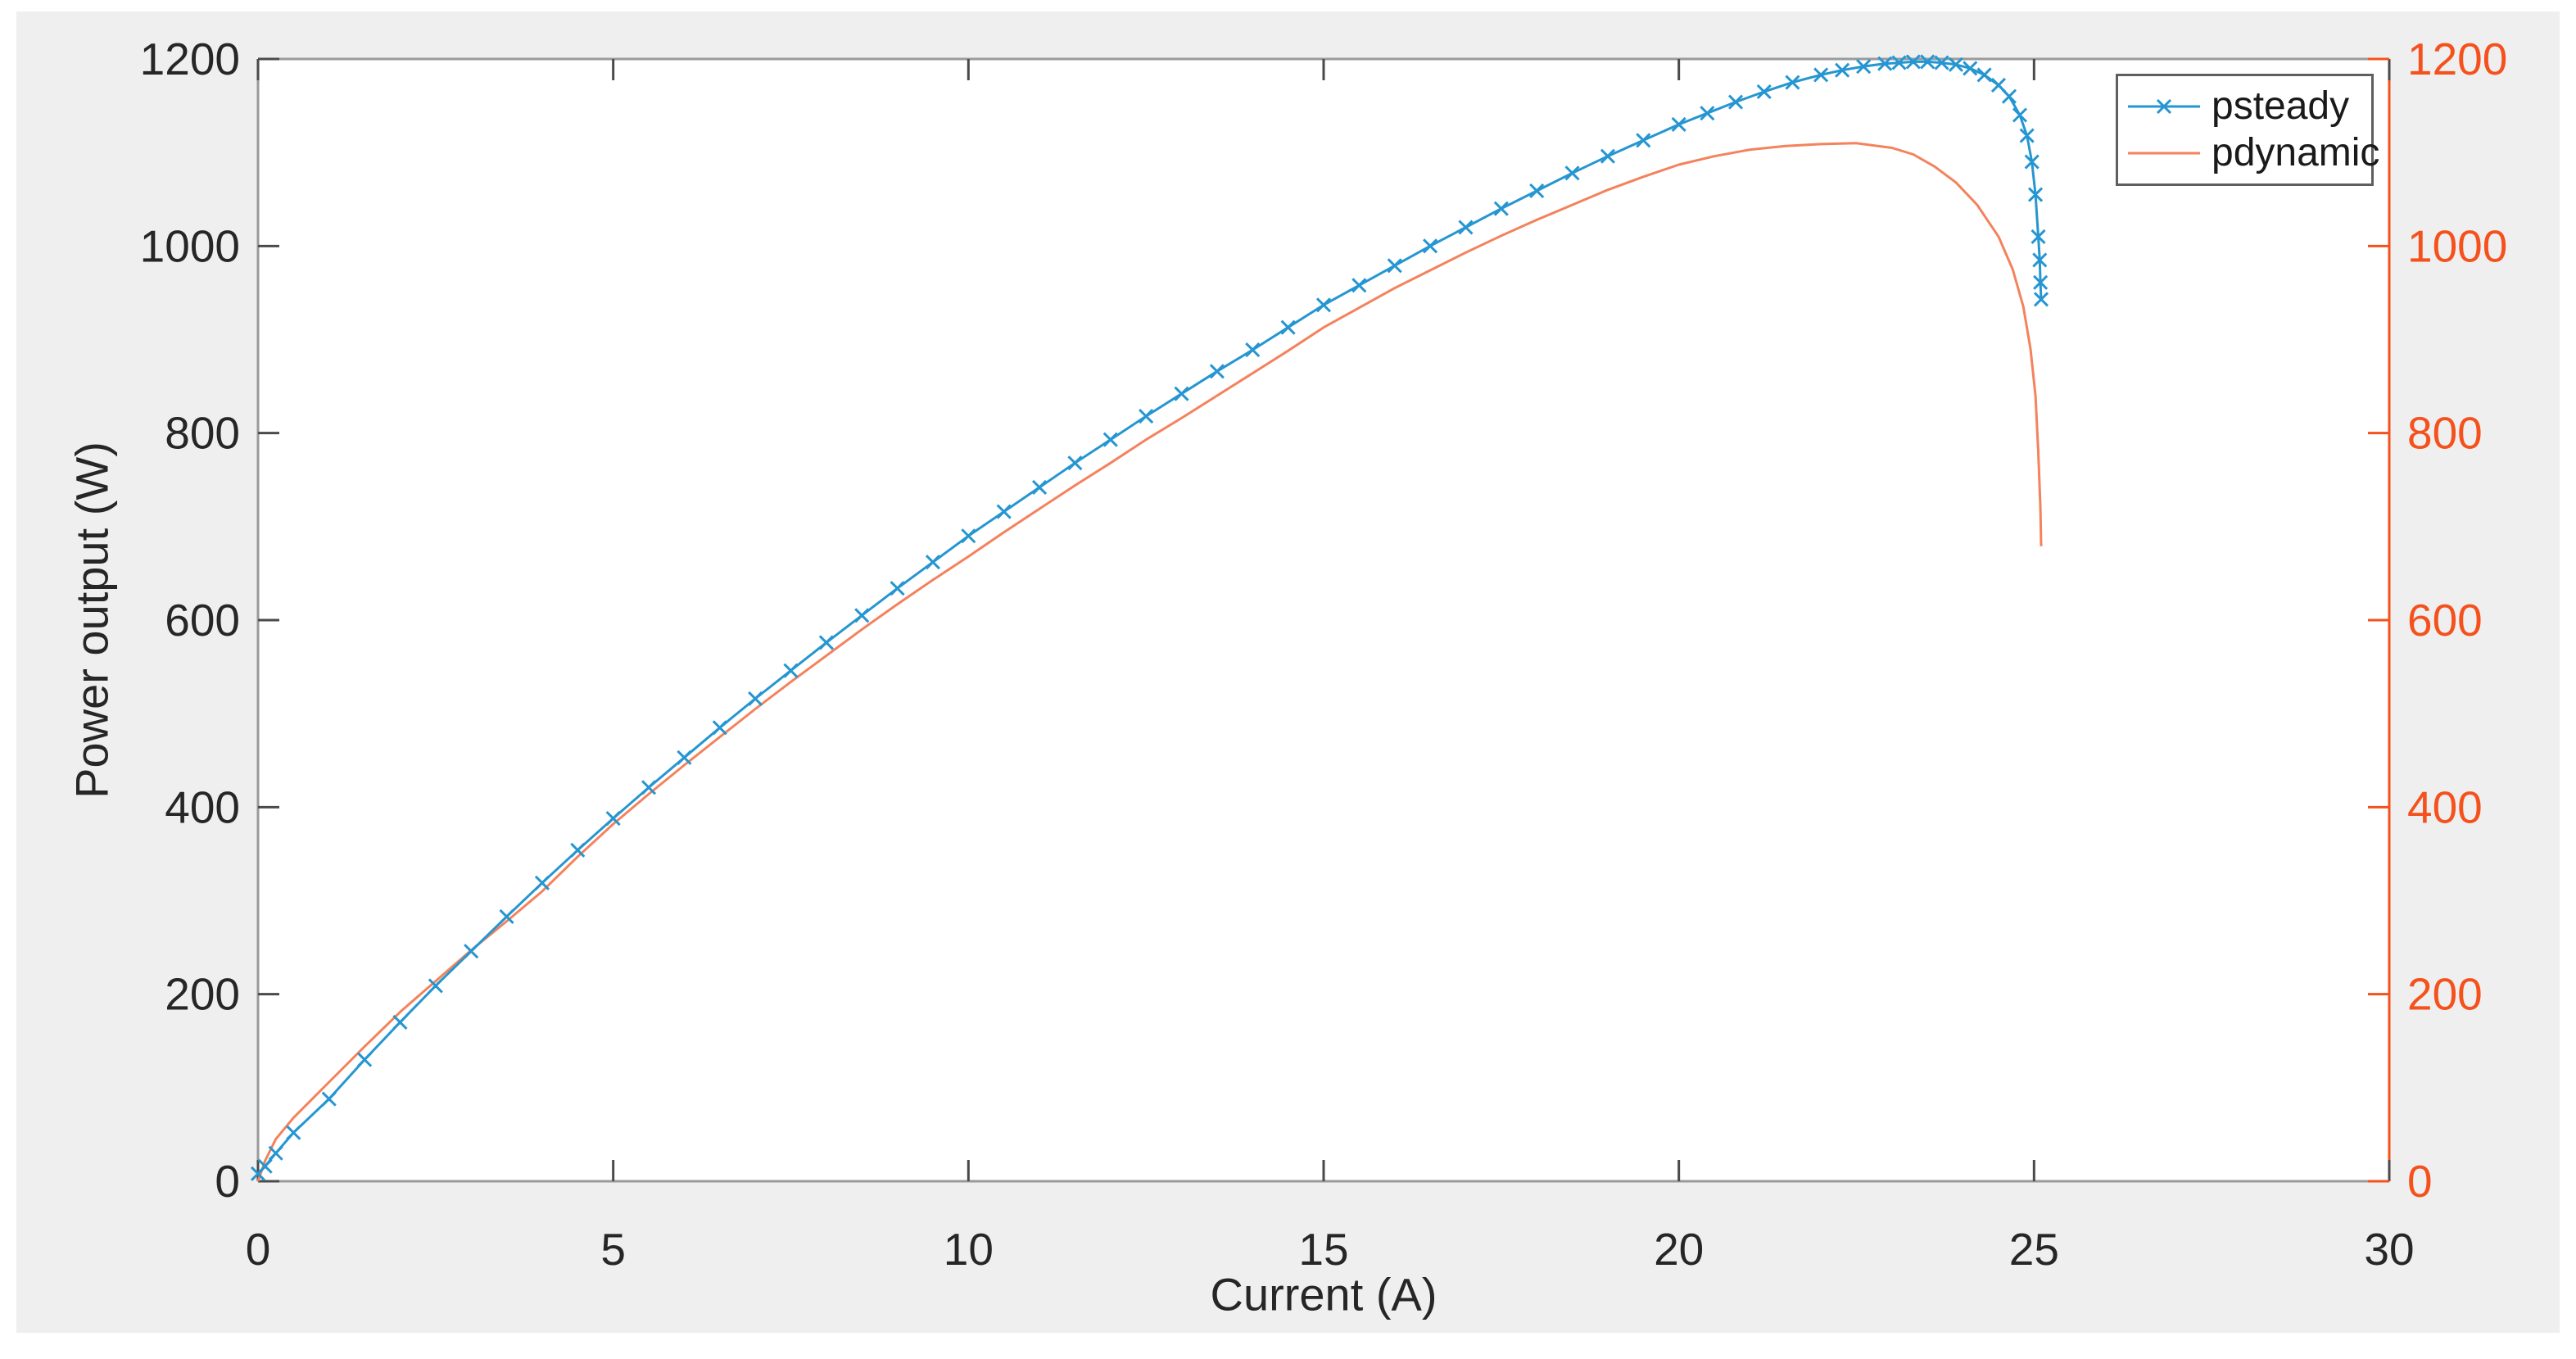 Image resolution: width=2576 pixels, height=1359 pixels. Describe the element at coordinates (202, 433) in the screenshot. I see `y-tick-label-left: 800` at that location.